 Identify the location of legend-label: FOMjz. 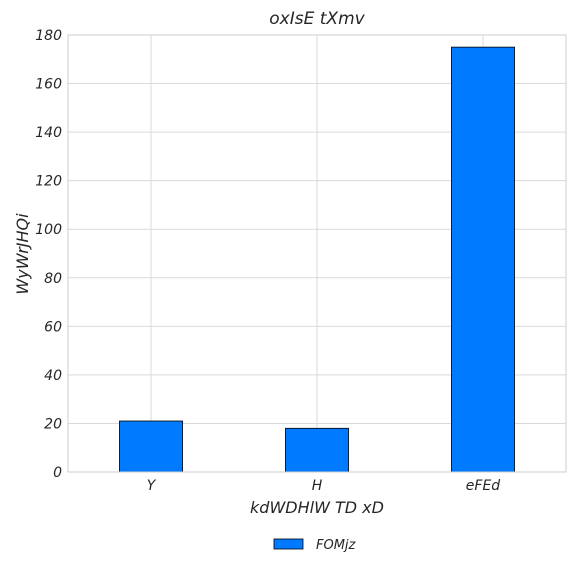
(336, 545).